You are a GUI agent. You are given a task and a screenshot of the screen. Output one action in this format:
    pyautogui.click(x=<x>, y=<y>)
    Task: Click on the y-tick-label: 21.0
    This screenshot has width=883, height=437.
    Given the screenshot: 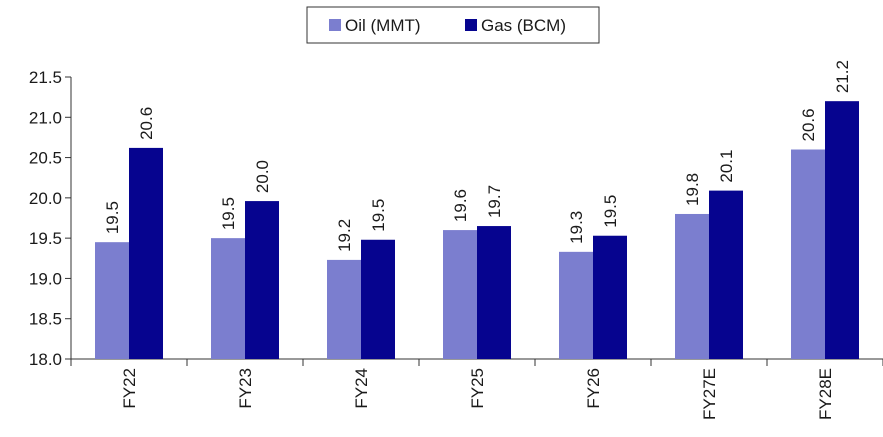 What is the action you would take?
    pyautogui.click(x=45, y=117)
    